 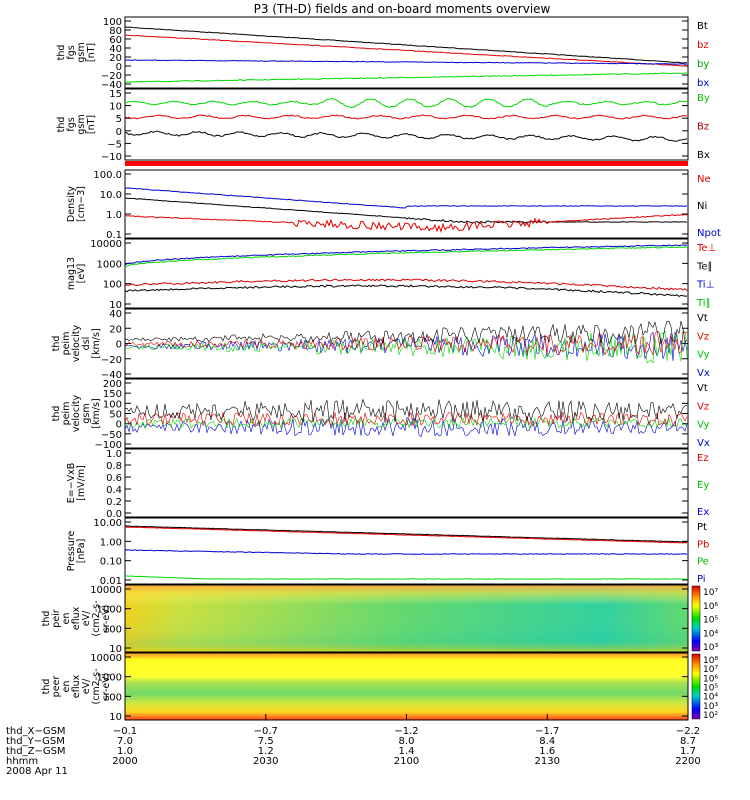 I want to click on xaxis-value: 1.6, so click(x=547, y=751).